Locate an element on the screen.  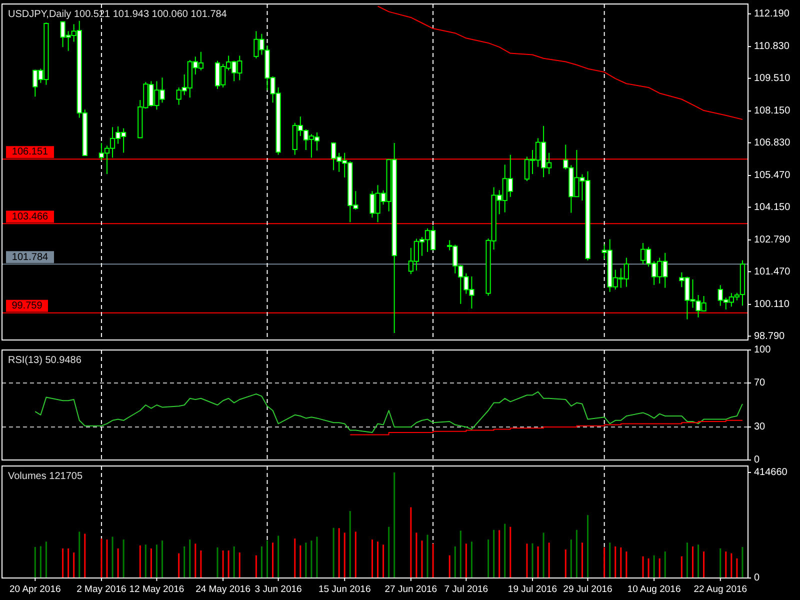
x-tick-label: 19 Jul 2016 is located at coordinates (533, 589).